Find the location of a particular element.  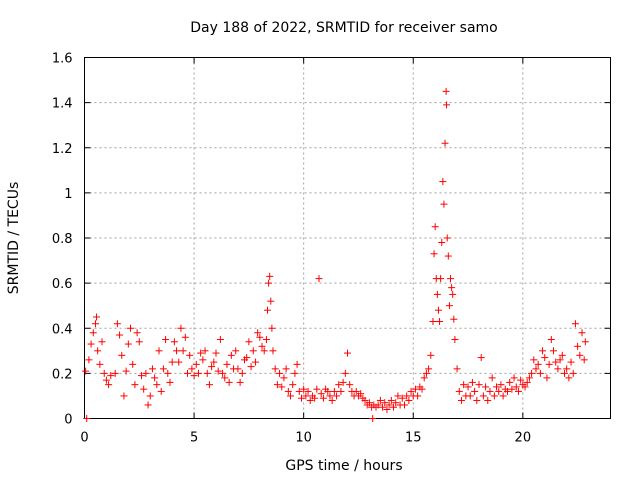

y-tick-label: 1.4 is located at coordinates (62, 104).